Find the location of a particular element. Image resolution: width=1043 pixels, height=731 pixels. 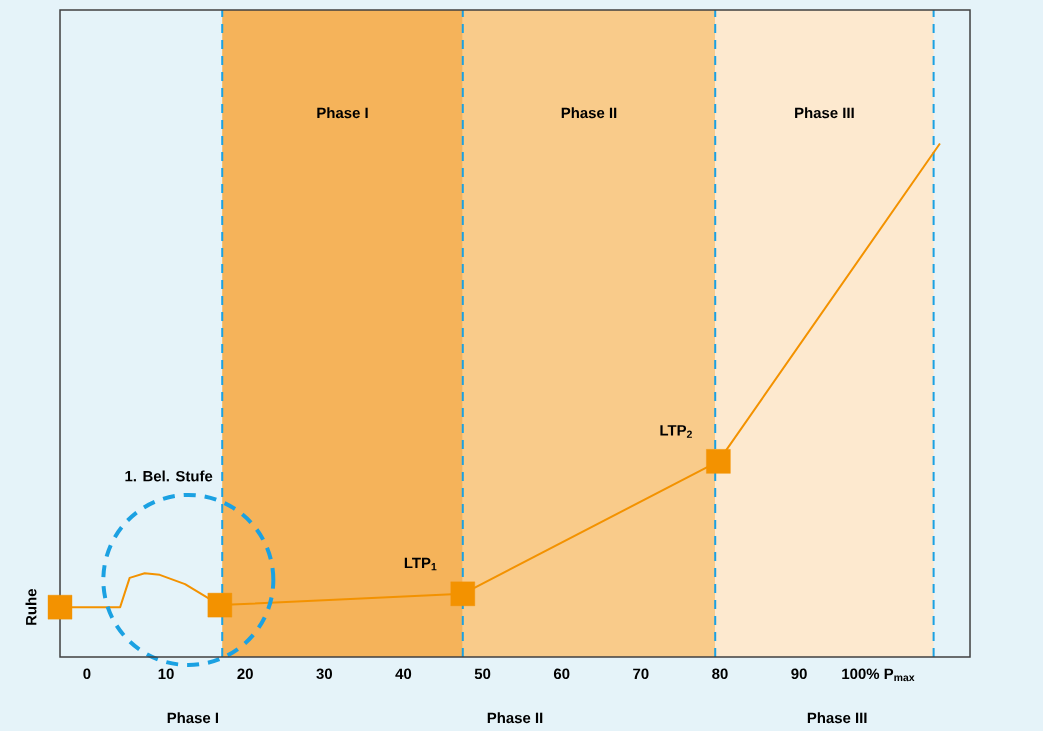

band-label: Phase II is located at coordinates (589, 113).